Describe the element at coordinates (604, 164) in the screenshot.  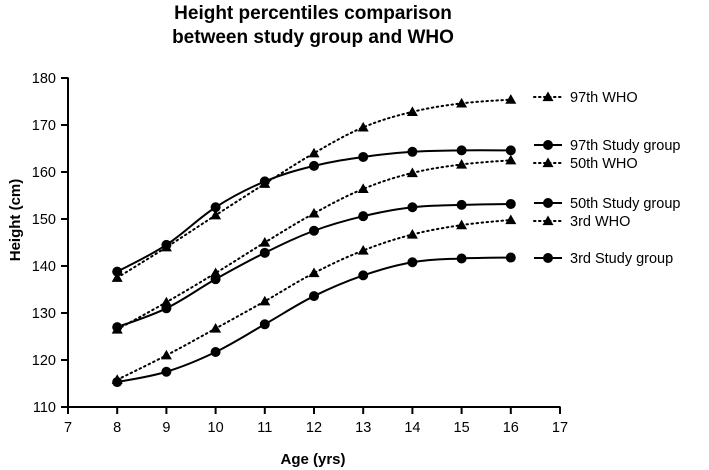
I see `legend-label: 50th WHO` at that location.